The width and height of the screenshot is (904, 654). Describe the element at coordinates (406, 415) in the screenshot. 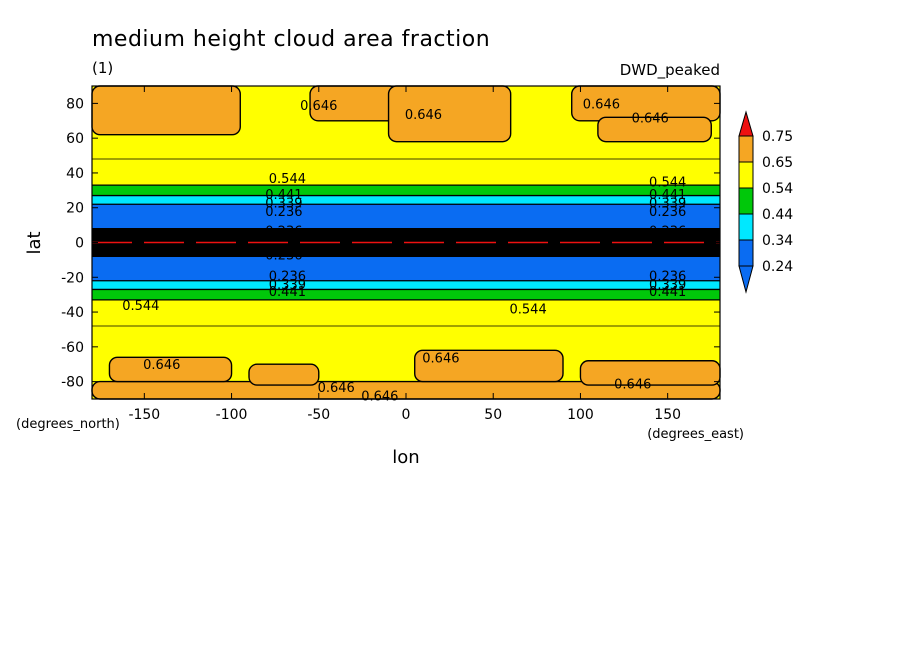

I see `x-tick-label-3: 0` at that location.